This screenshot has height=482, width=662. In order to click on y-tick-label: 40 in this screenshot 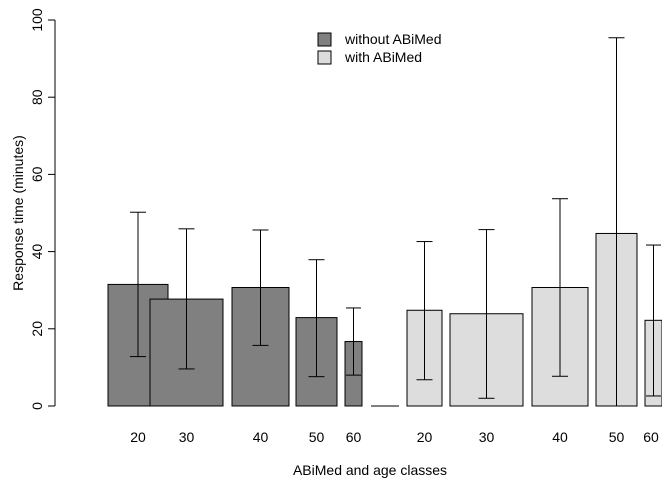, I will do `click(37, 252)`.